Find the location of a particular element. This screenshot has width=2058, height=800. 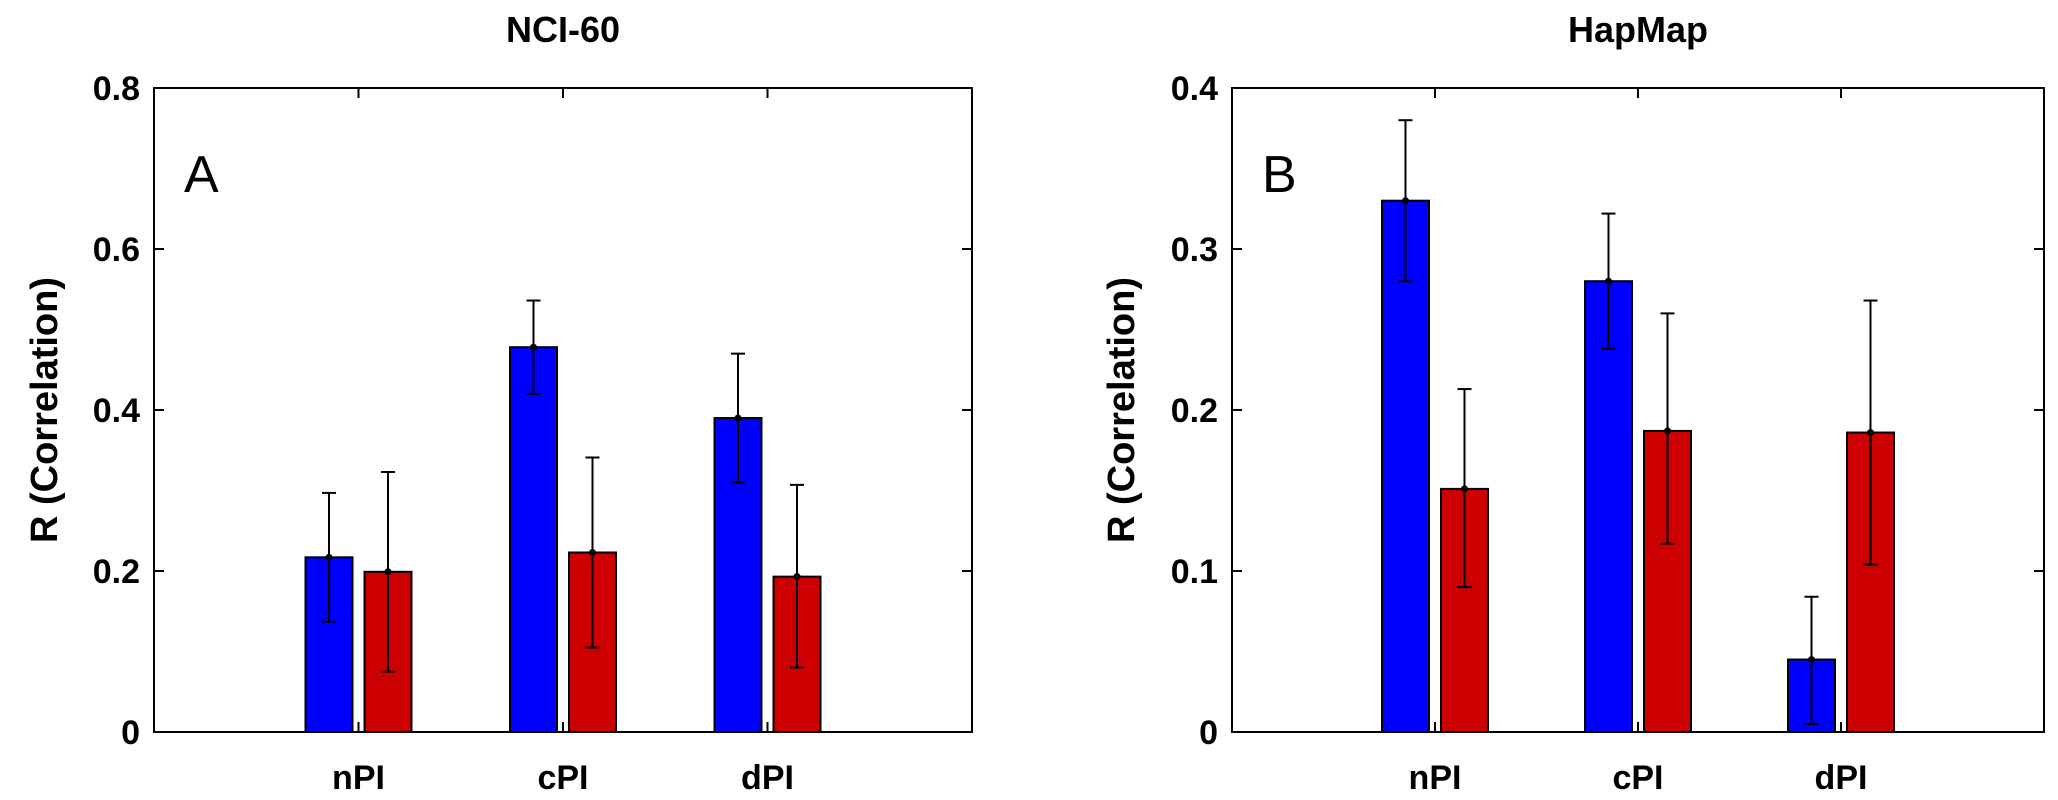

y-tick-label: 0.1 is located at coordinates (1194, 572).